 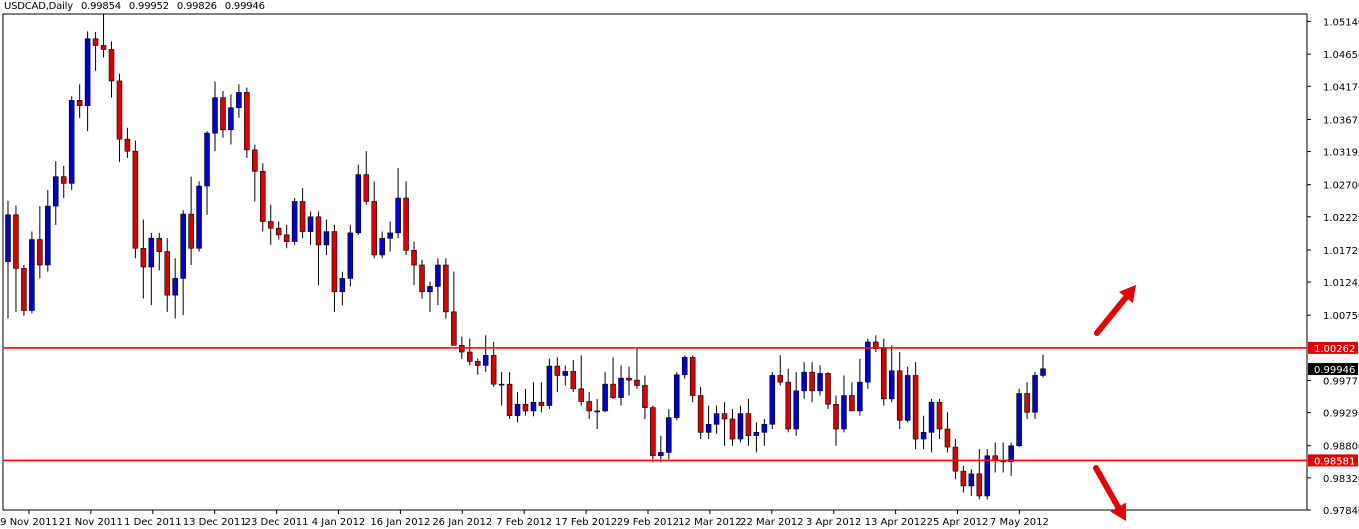 I want to click on x-tick-label: 4 Jan 2012, so click(x=339, y=522).